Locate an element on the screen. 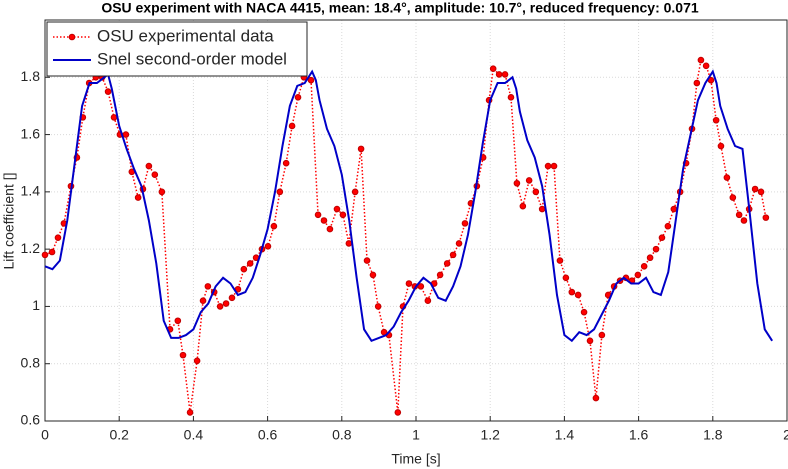 The width and height of the screenshot is (788, 469). y-tick-label: 1.8 is located at coordinates (31, 76).